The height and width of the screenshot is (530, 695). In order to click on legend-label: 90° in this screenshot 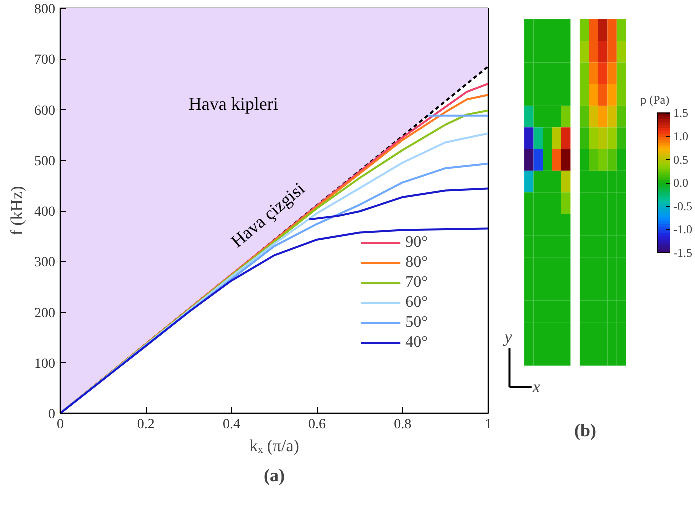, I will do `click(417, 243)`.